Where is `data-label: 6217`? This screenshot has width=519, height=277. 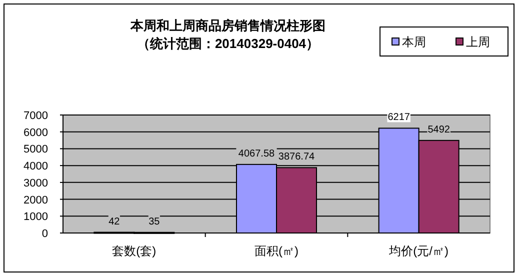 data-label: 6217 is located at coordinates (399, 118).